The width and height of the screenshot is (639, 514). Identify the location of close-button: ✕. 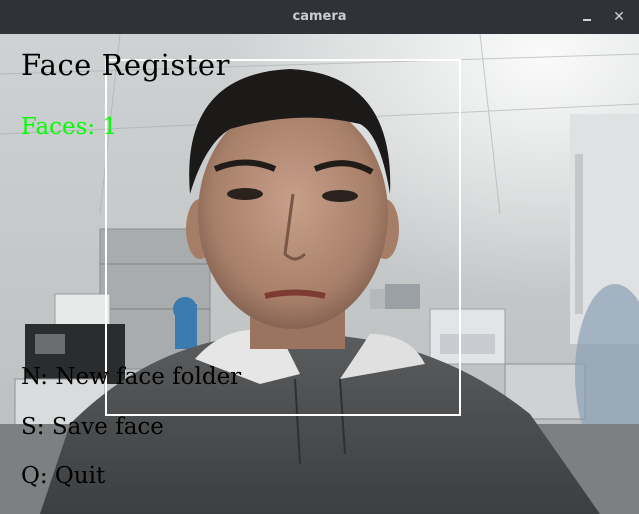
(619, 17).